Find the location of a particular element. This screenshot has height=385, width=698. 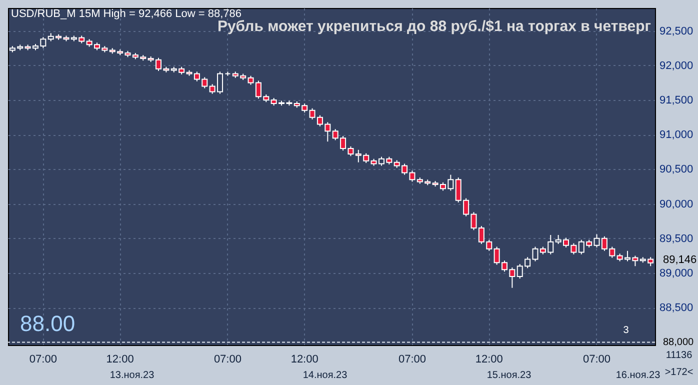

y-tick-label: 89,000 is located at coordinates (677, 274).